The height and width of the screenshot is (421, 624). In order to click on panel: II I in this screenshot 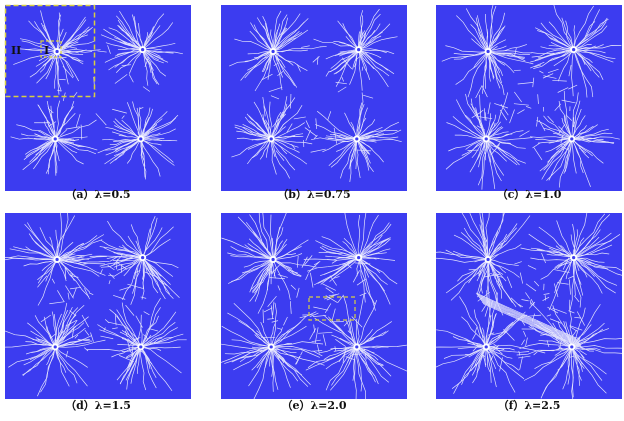, I will do `click(97, 97)`.